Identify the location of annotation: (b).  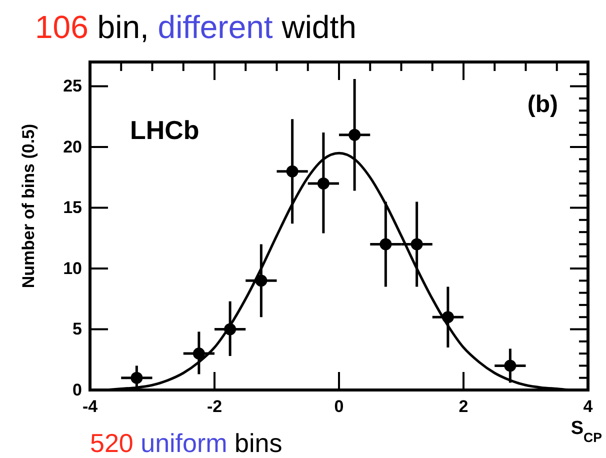
(542, 104).